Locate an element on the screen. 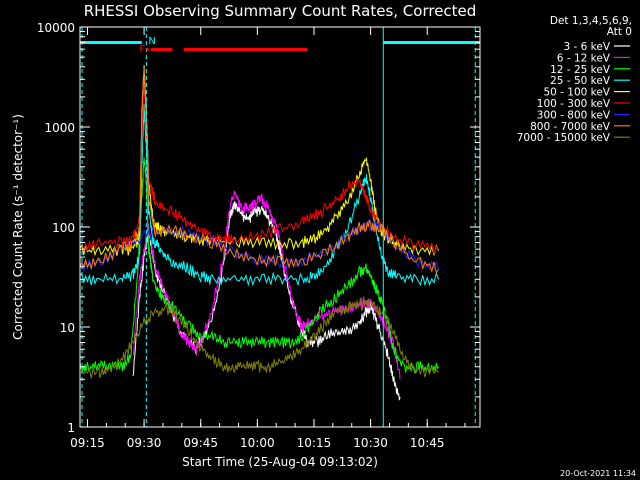  y-tick-label: 100 is located at coordinates (63, 228).